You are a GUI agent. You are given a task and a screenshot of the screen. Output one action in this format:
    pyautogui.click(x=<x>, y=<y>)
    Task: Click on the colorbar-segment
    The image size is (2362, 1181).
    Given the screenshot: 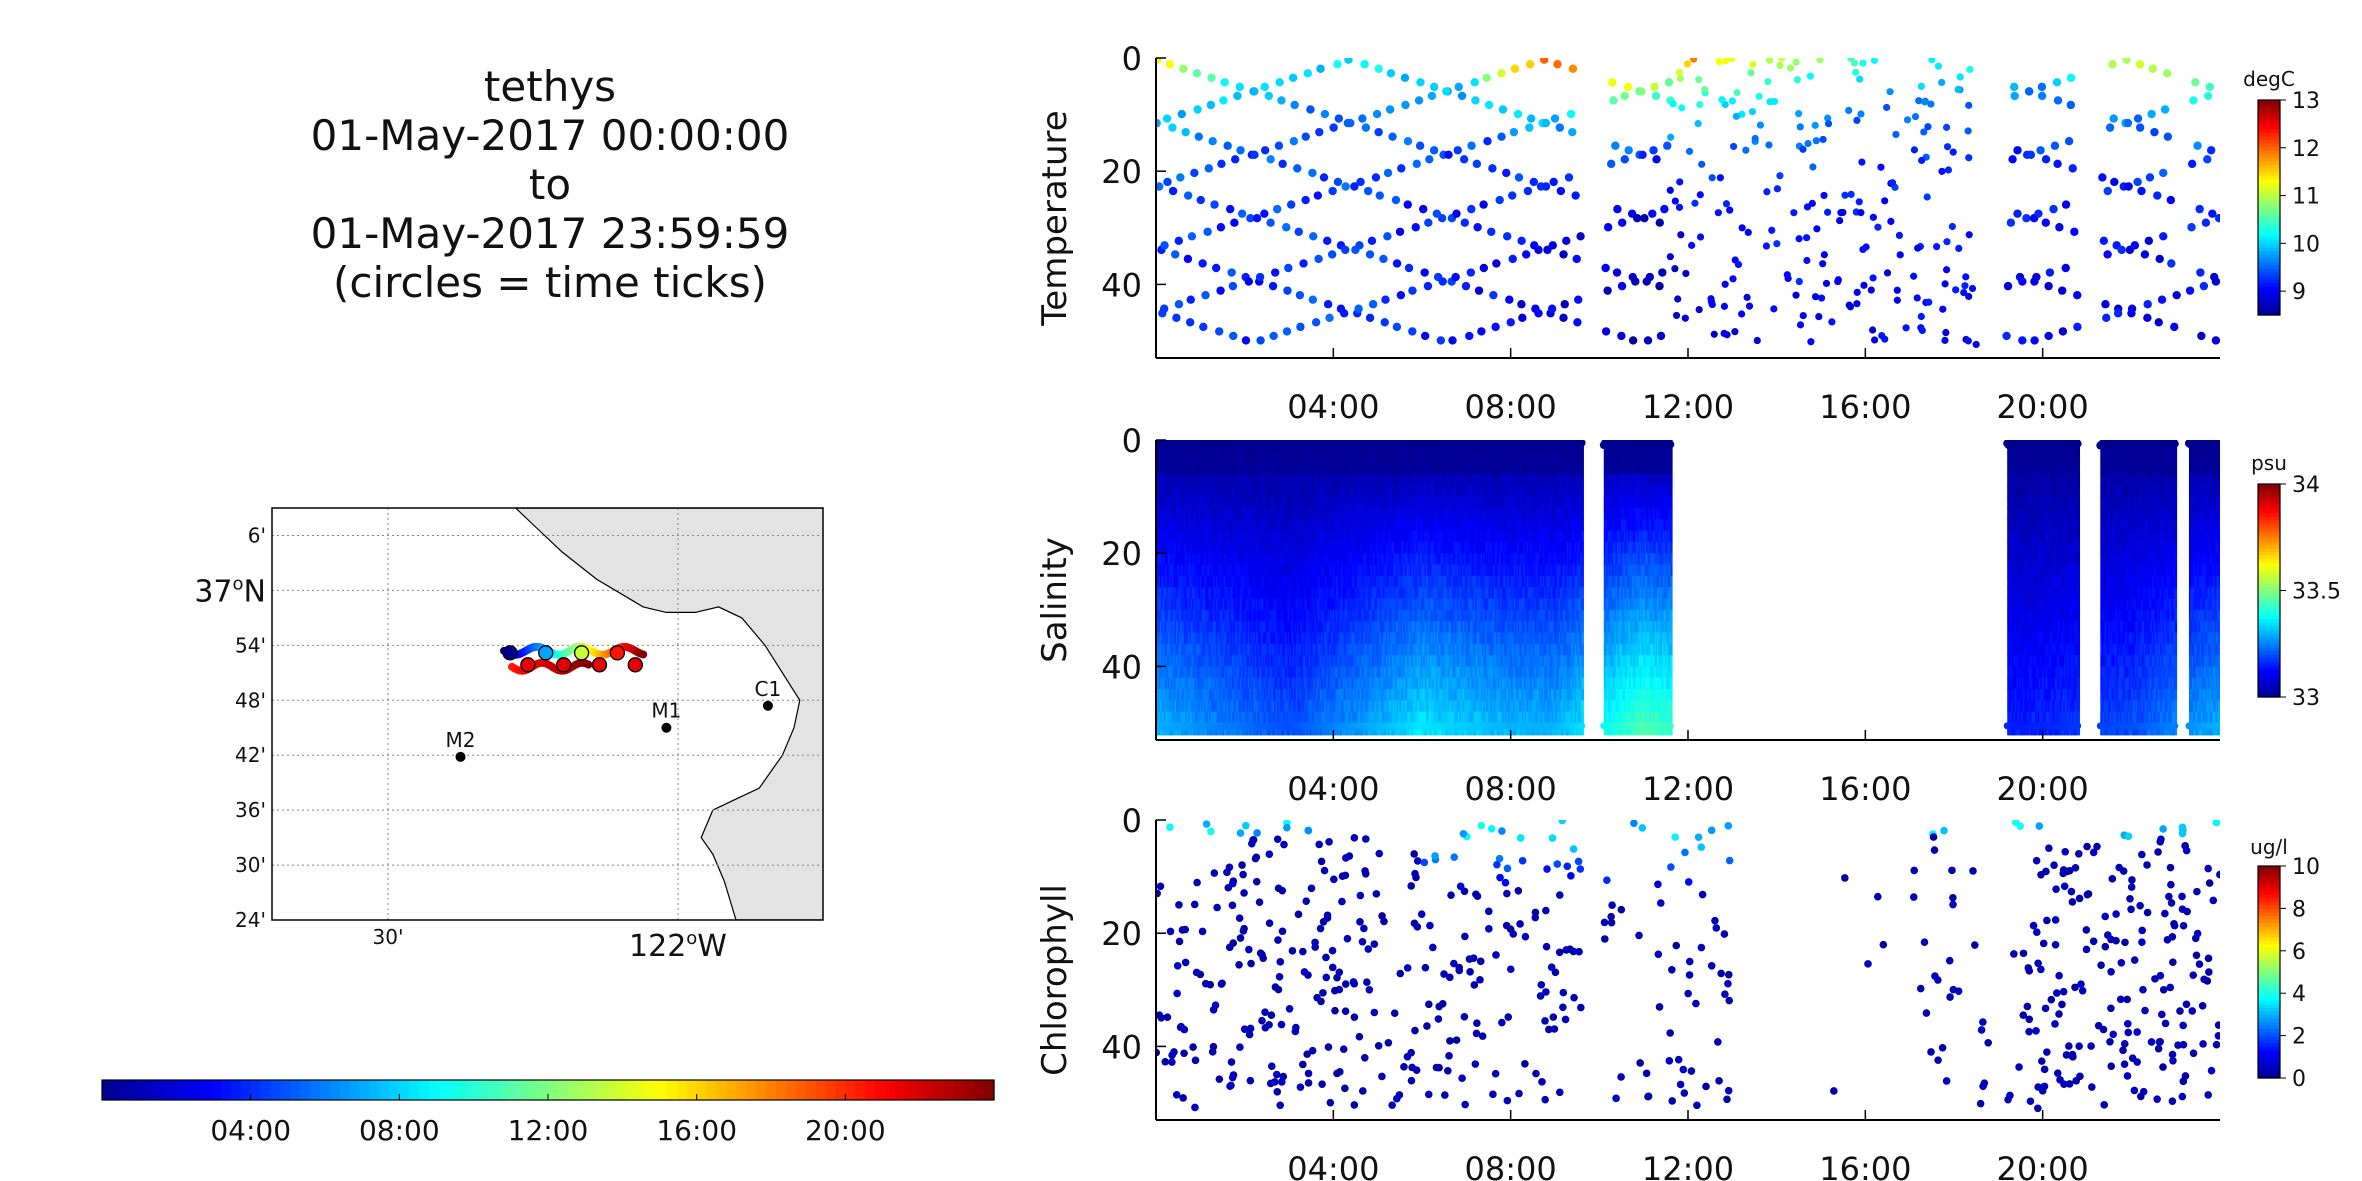 What is the action you would take?
    pyautogui.click(x=2269, y=259)
    